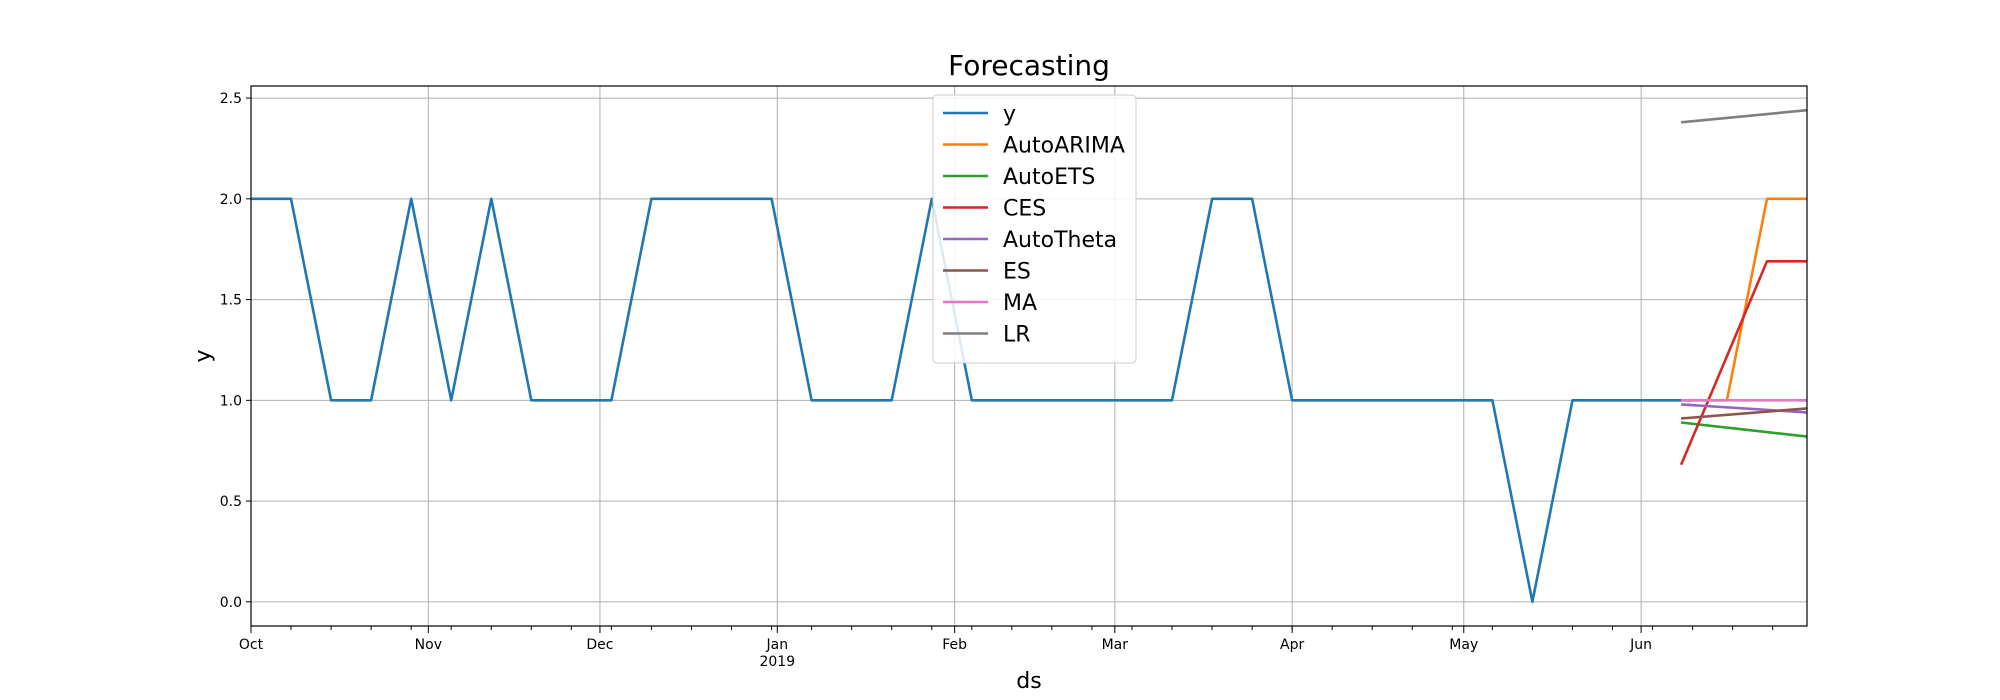 The image size is (2000, 700). Describe the element at coordinates (1049, 177) in the screenshot. I see `legend-label-autoets: AutoETS` at that location.